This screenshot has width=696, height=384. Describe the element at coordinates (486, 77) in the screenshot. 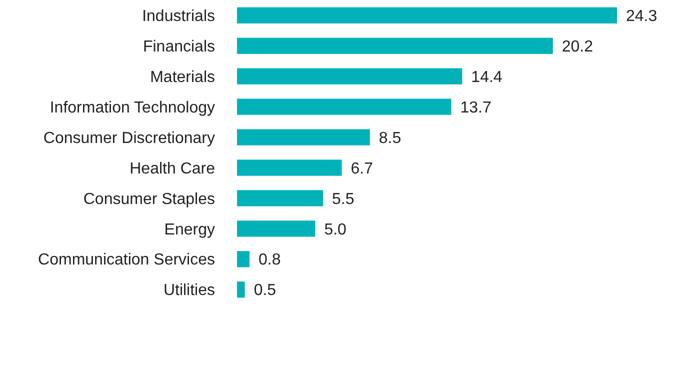

I see `data-label: 14.4` at that location.